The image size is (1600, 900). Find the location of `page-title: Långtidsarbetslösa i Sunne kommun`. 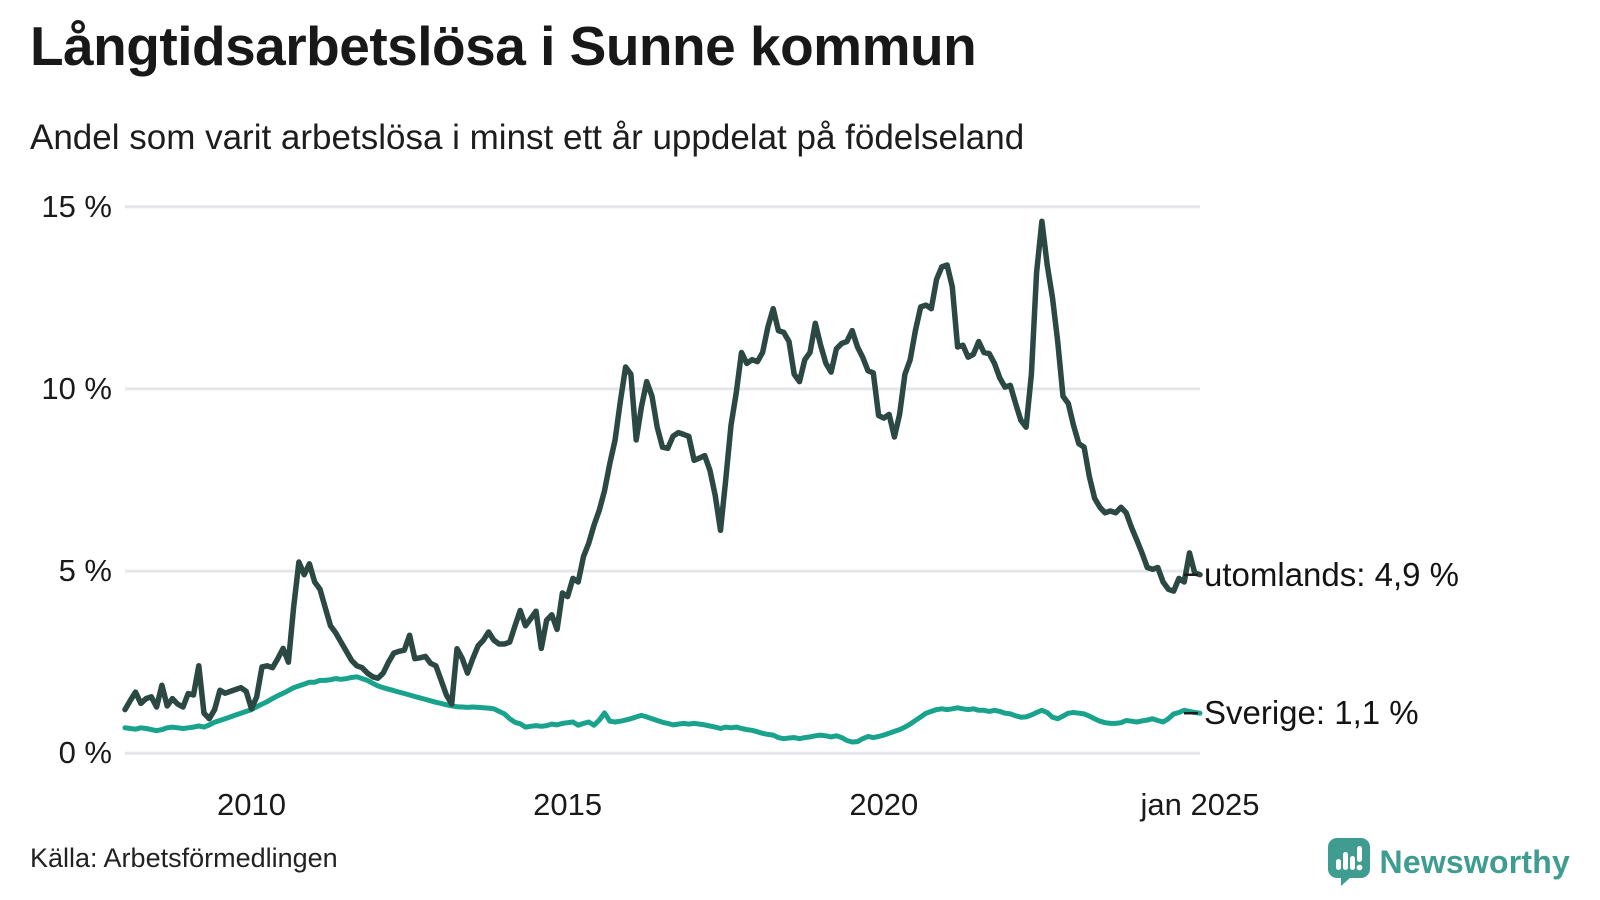

page-title: Långtidsarbetslösa i Sunne kommun is located at coordinates (503, 46).